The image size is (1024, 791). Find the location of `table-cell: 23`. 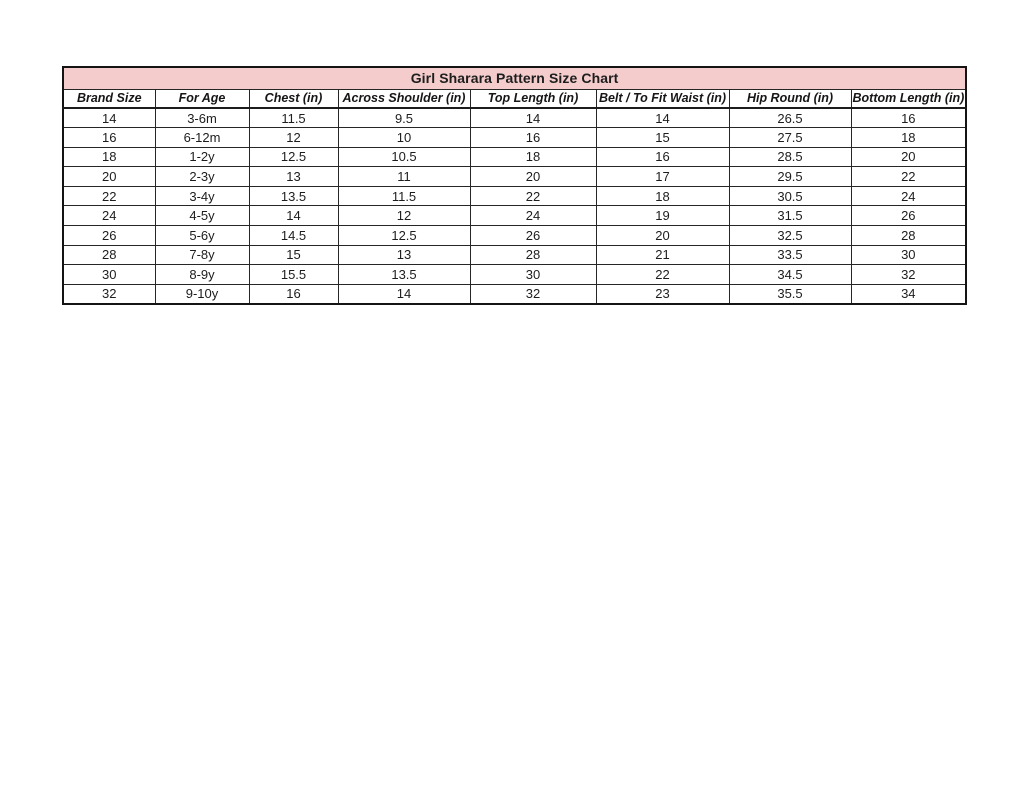

table-cell: 23 is located at coordinates (662, 294).